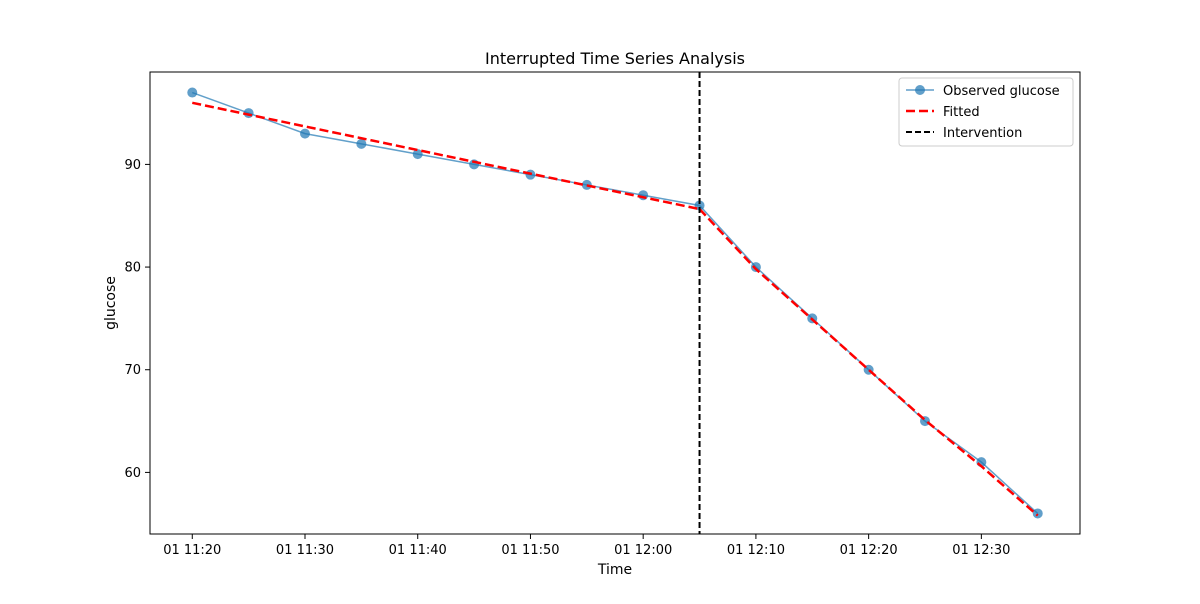 This screenshot has width=1200, height=604. Describe the element at coordinates (530, 550) in the screenshot. I see `x-tick-label: 01 11:50` at that location.